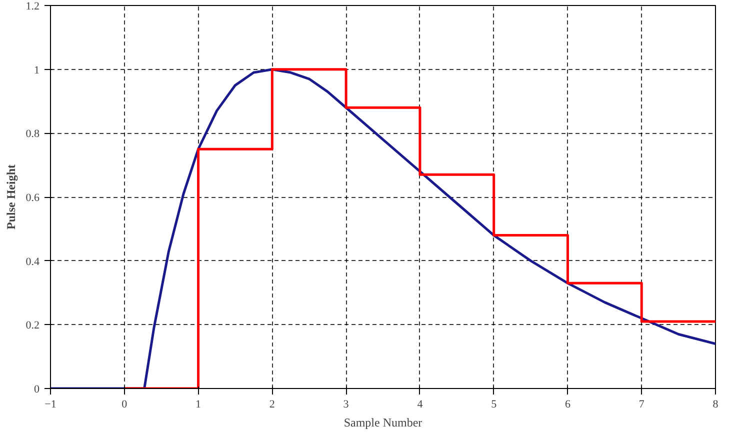  Describe the element at coordinates (33, 134) in the screenshot. I see `y-tick-label: 0.8` at that location.